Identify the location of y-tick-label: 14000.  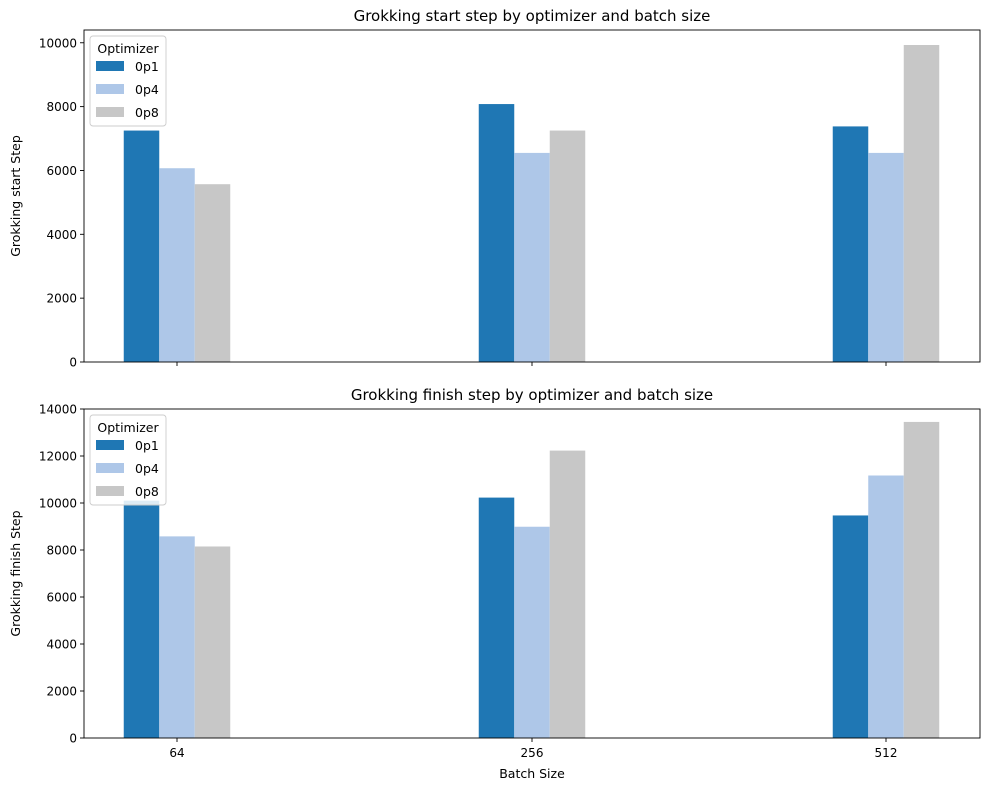
(58, 410).